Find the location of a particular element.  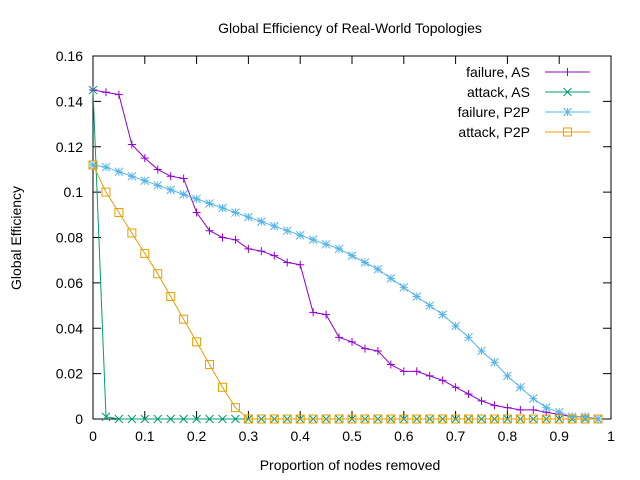

x-tick-label: 0.5 is located at coordinates (352, 436).